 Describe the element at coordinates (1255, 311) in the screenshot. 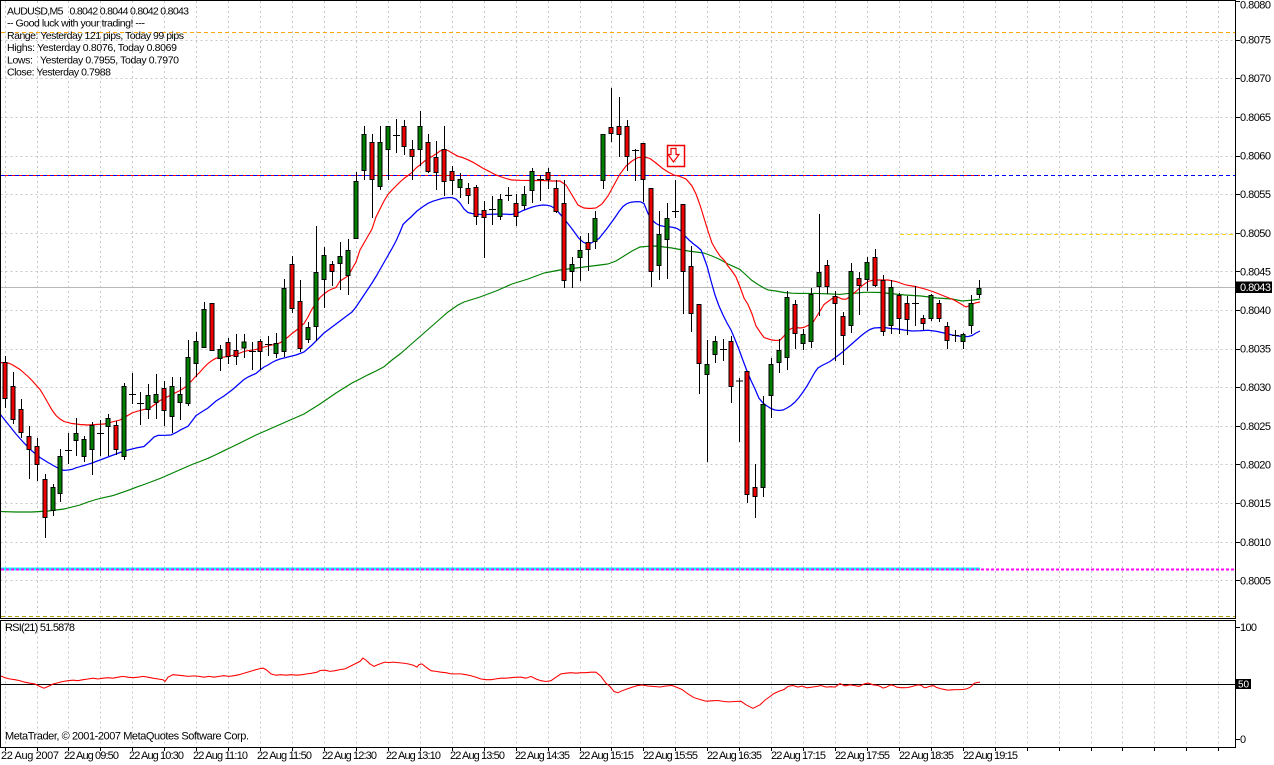

I see `svg-text: 0.8040` at that location.